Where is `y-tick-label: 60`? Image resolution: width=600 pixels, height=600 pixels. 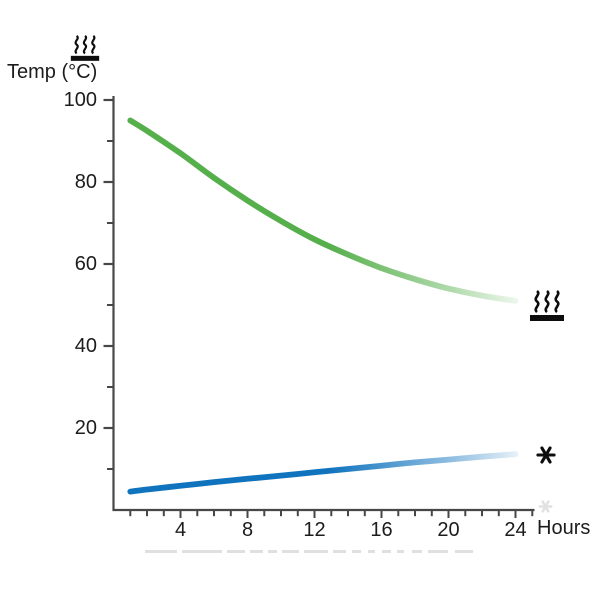 y-tick-label: 60 is located at coordinates (85, 264).